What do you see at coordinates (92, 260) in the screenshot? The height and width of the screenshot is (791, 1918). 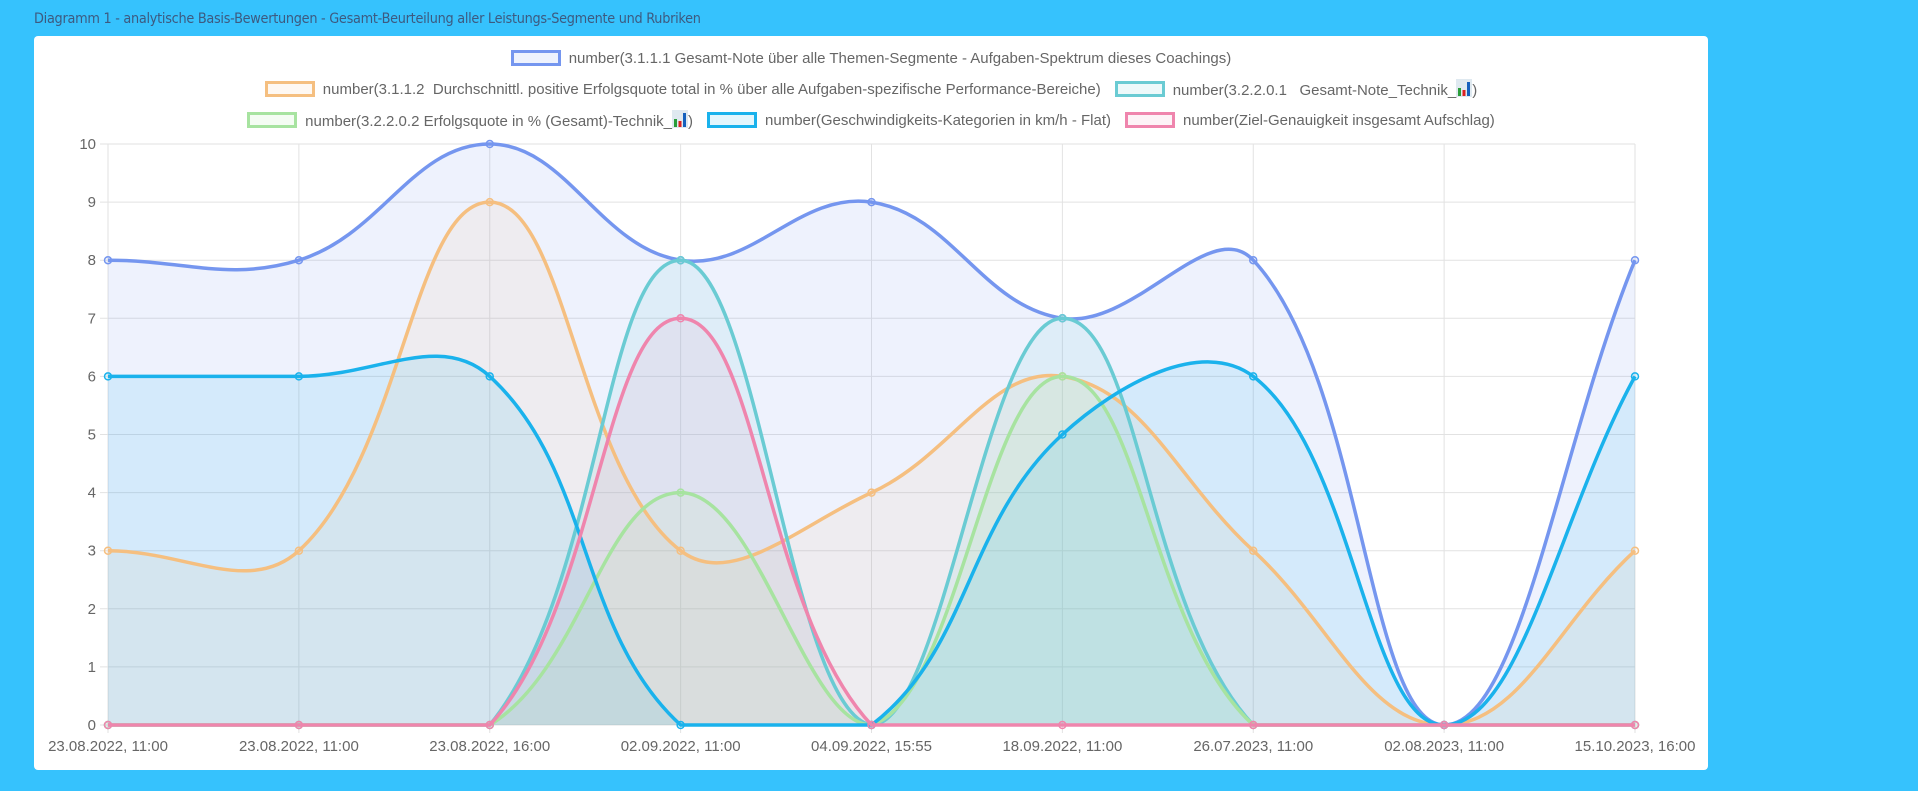 I see `y-tick-label: 8` at bounding box center [92, 260].